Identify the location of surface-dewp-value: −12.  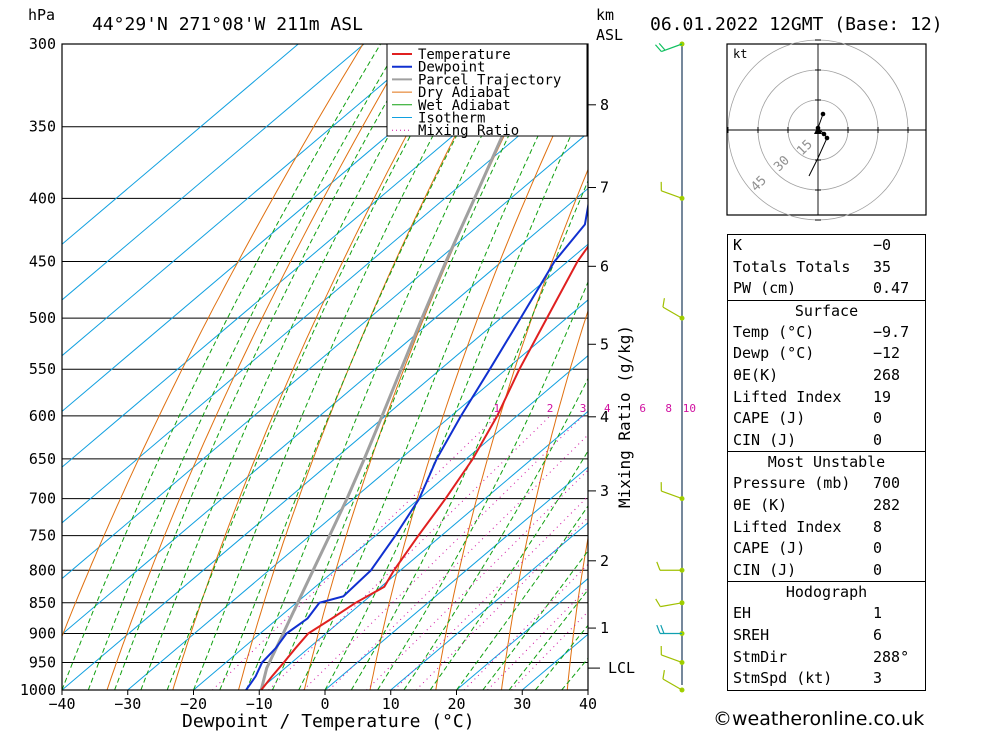
(887, 353).